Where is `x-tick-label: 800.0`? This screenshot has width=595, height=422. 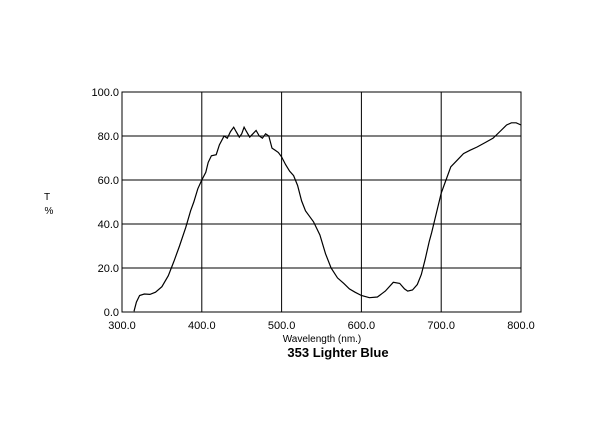 x-tick-label: 800.0 is located at coordinates (521, 326).